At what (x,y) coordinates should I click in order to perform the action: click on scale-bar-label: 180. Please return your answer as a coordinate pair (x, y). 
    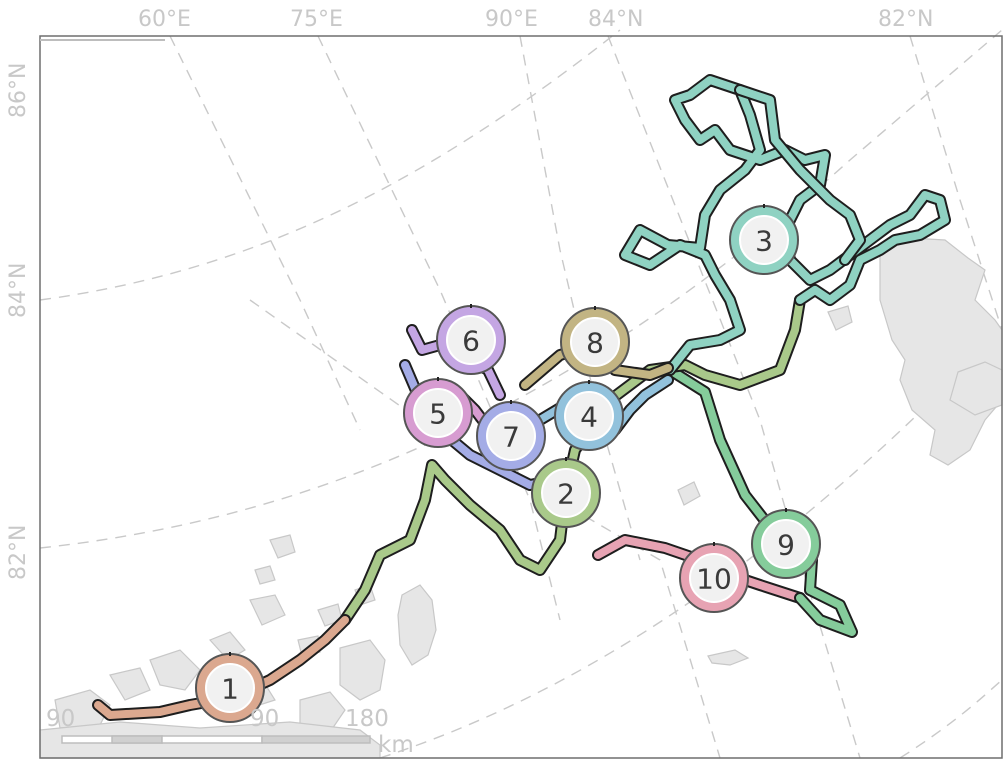
    Looking at the image, I should click on (367, 719).